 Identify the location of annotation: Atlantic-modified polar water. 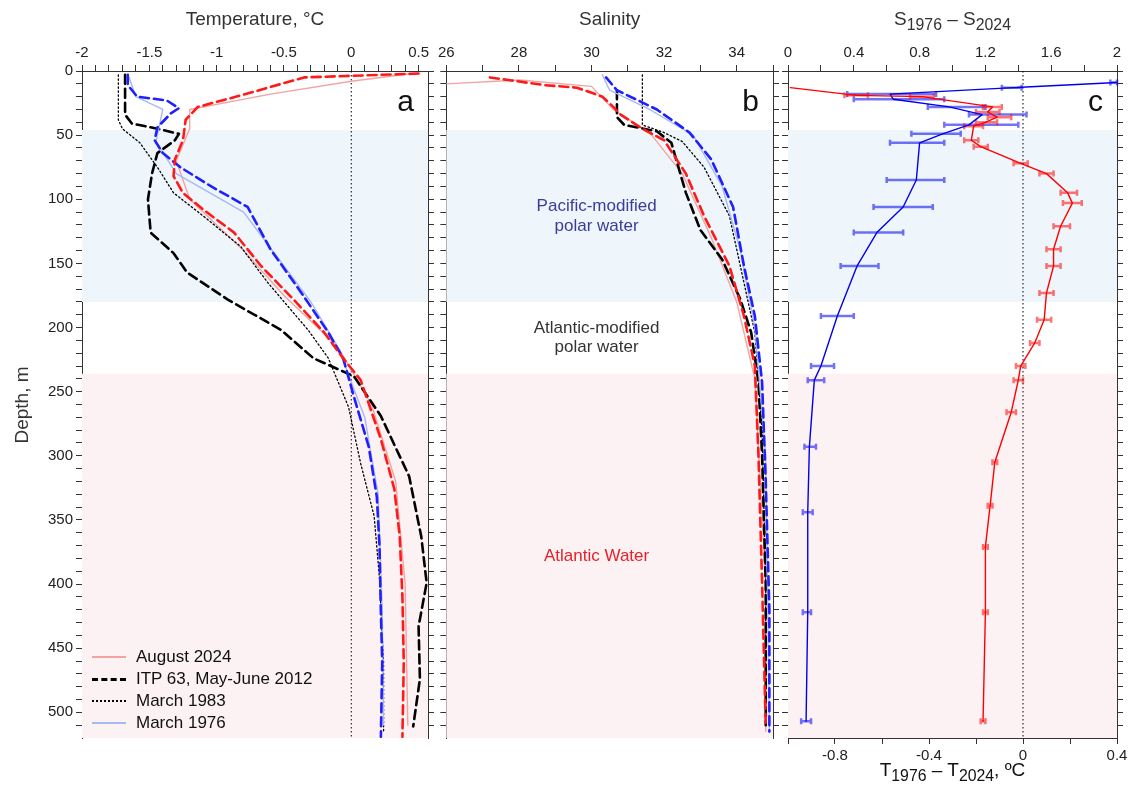
(596, 336).